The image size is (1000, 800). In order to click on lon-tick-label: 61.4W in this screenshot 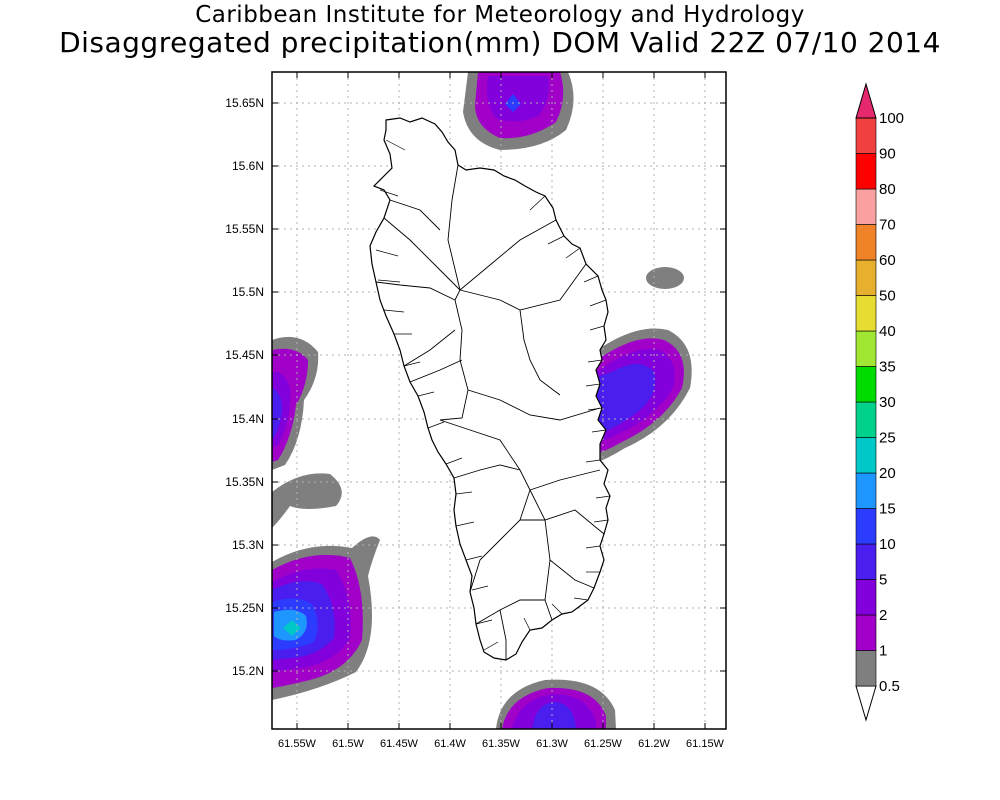, I will do `click(450, 744)`.